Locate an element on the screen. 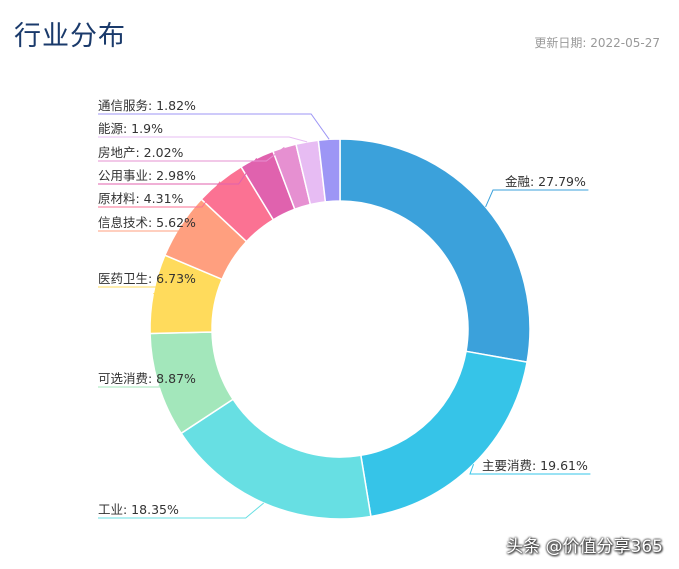  watermark: 头条 @价值分享365 is located at coordinates (584, 547).